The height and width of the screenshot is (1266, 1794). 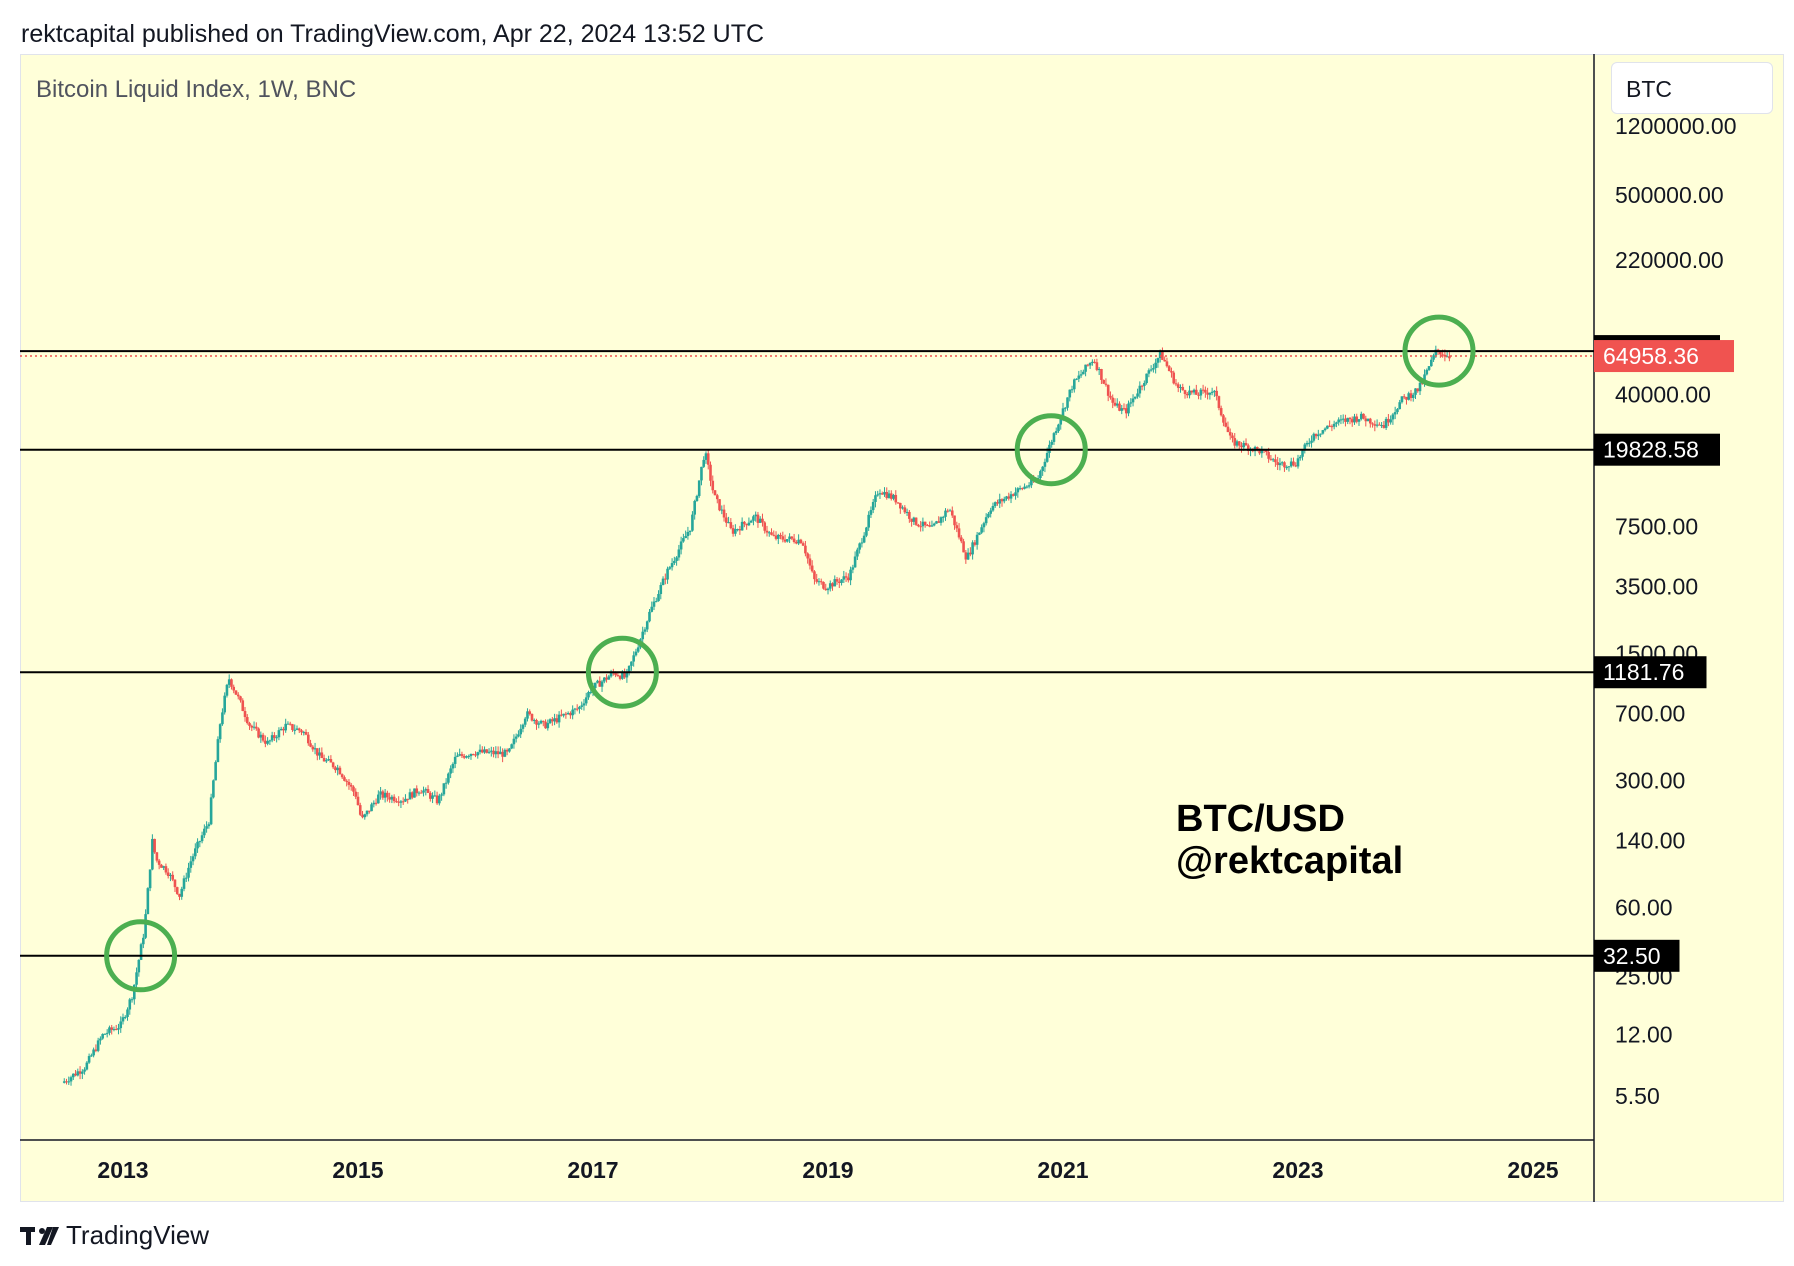 I want to click on x-tick-label: 2025, so click(x=1532, y=1170).